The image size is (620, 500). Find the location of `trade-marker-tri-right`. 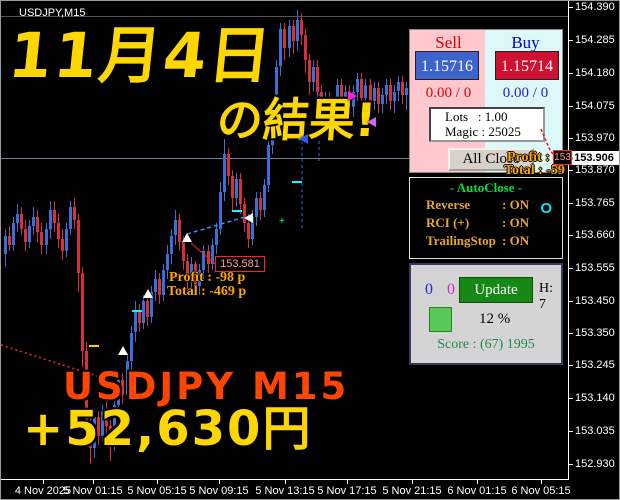

trade-marker-tri-right is located at coordinates (352, 96).